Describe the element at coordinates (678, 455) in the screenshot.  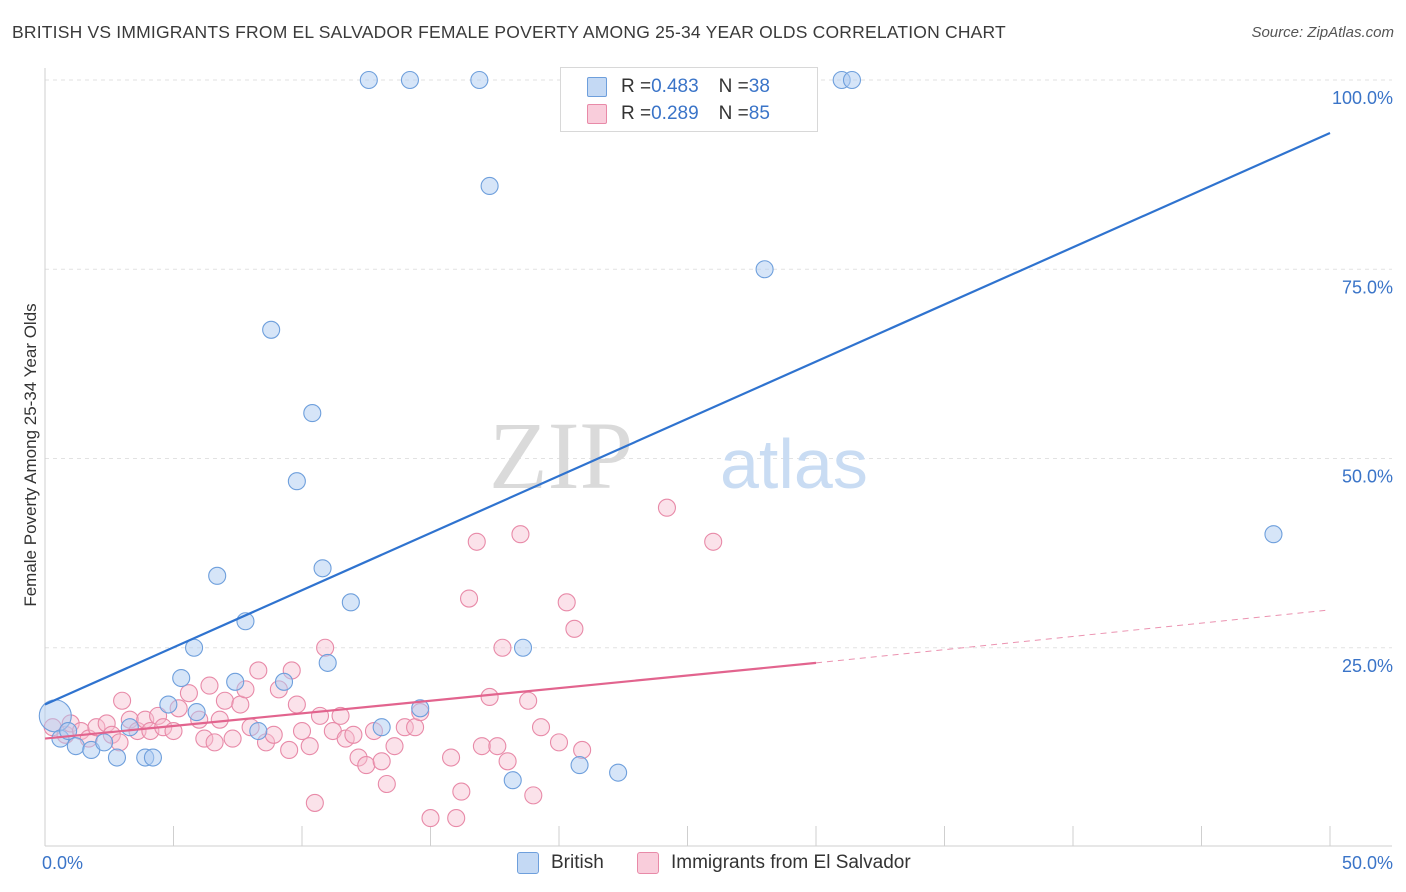
I see `watermark: ZIP atlas` at that location.